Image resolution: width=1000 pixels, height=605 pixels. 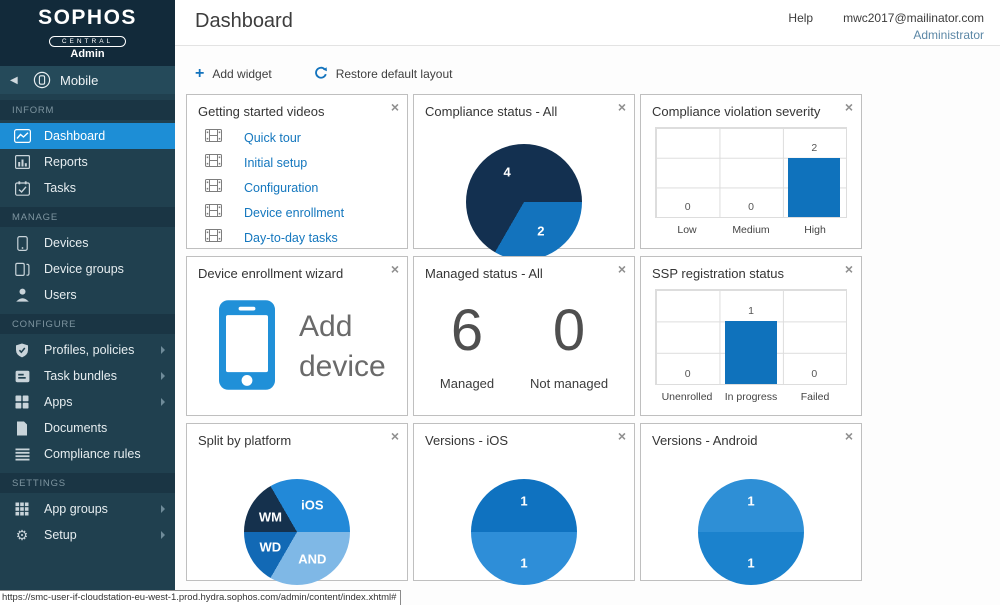 What do you see at coordinates (948, 35) in the screenshot?
I see `user-role-link: Administrator` at bounding box center [948, 35].